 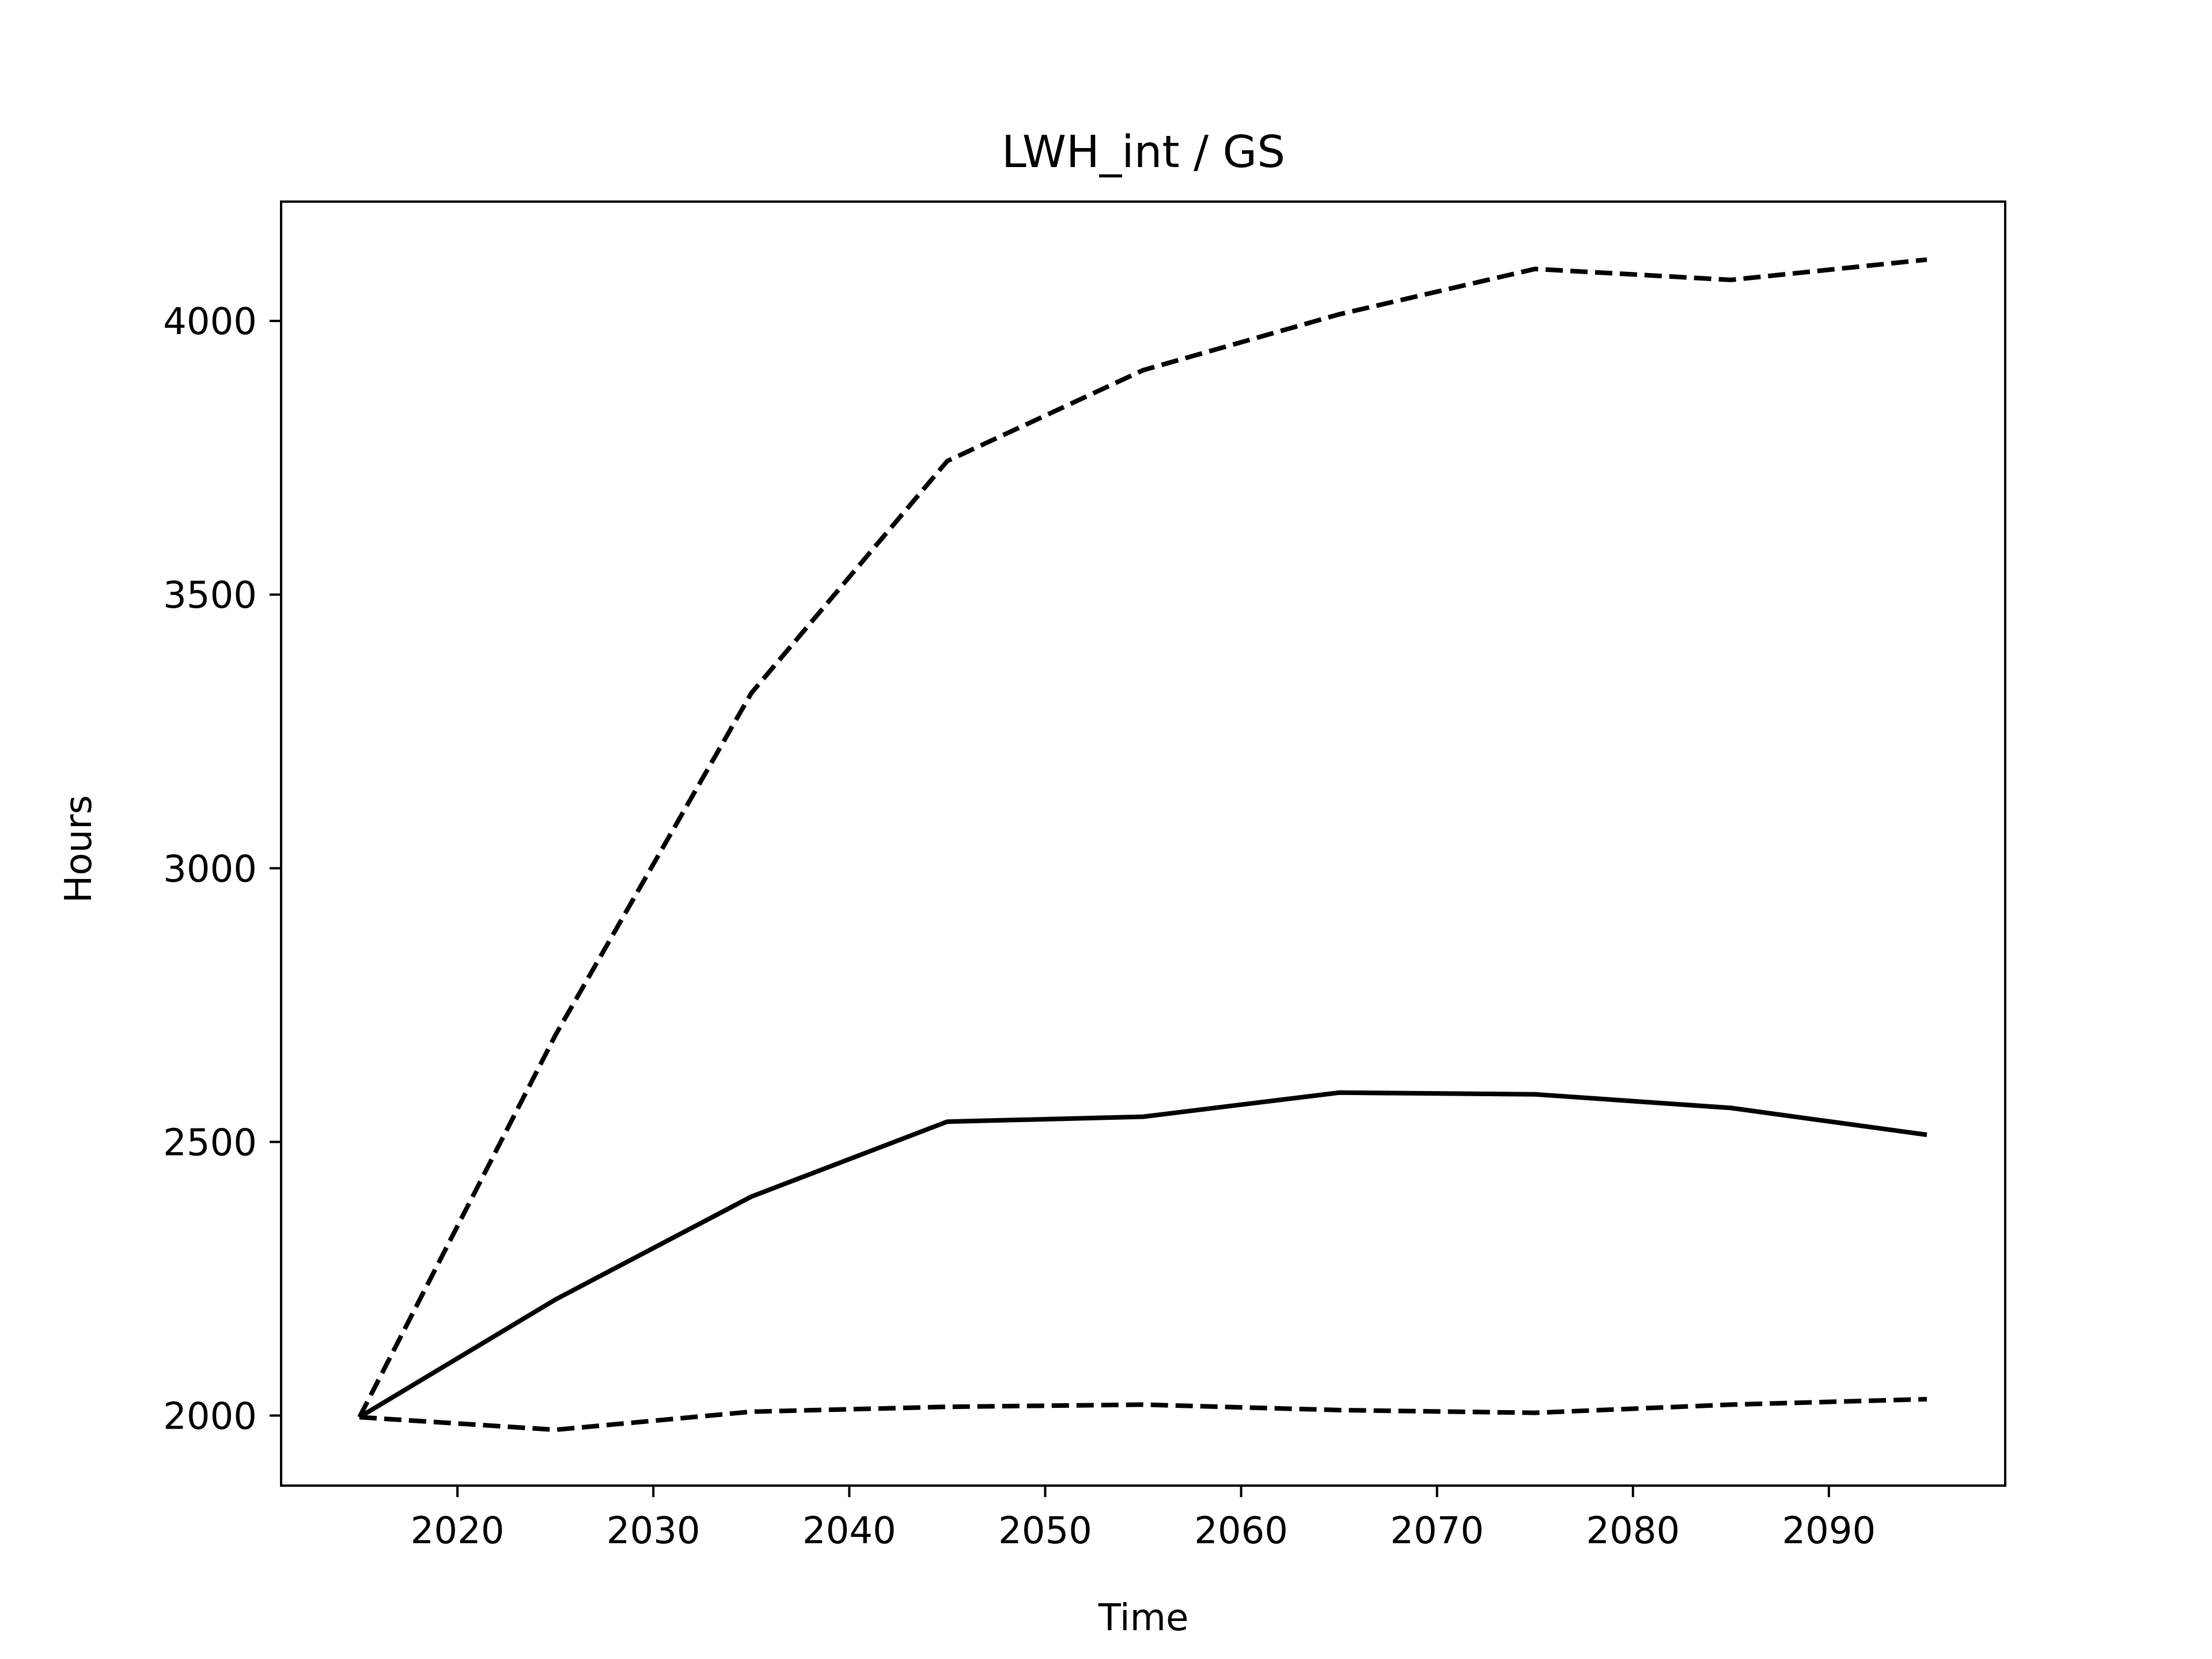 I want to click on x-tick-label: 2090, so click(x=1829, y=1531).